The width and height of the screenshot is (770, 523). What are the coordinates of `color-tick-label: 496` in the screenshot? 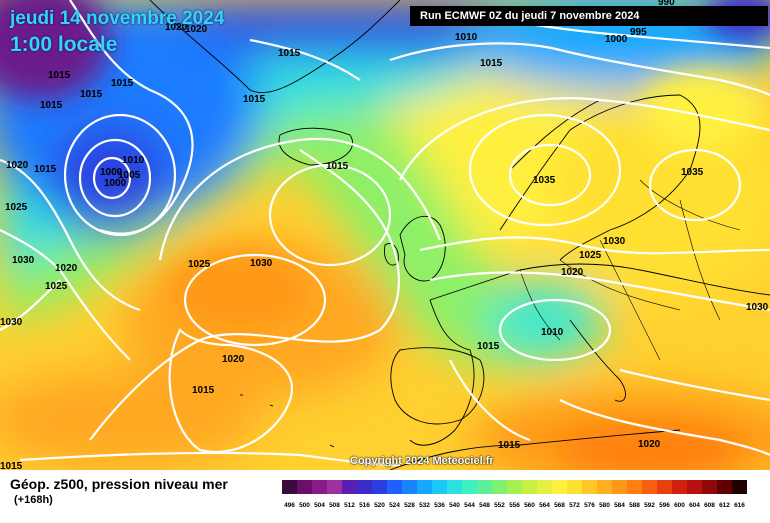 It's located at (289, 505).